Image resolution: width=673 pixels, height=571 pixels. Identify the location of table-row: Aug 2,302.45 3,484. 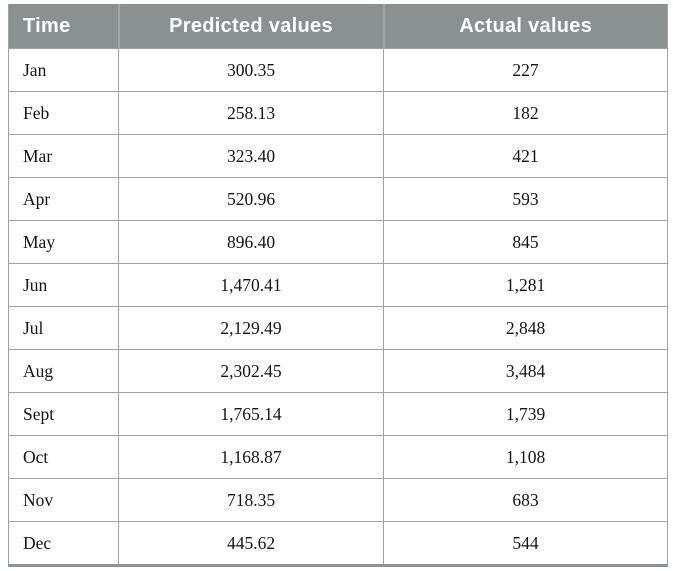
(338, 371).